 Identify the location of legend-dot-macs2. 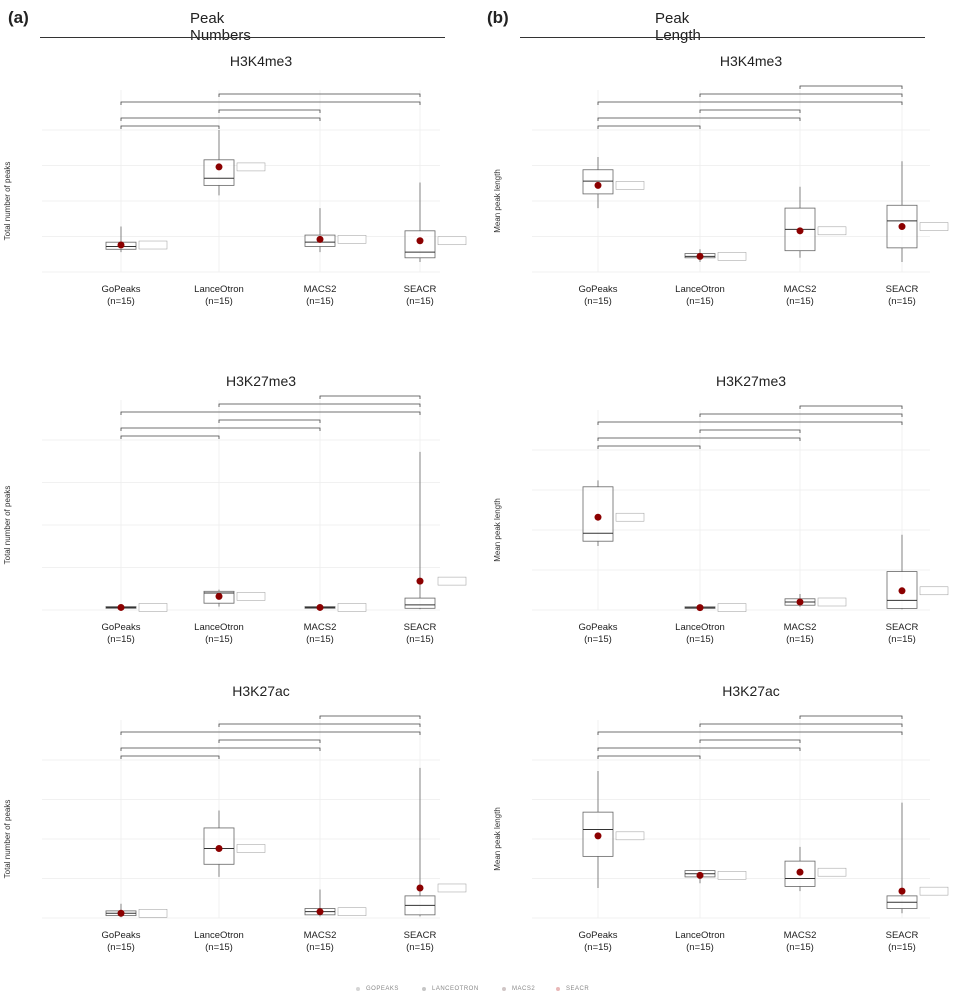
(504, 989).